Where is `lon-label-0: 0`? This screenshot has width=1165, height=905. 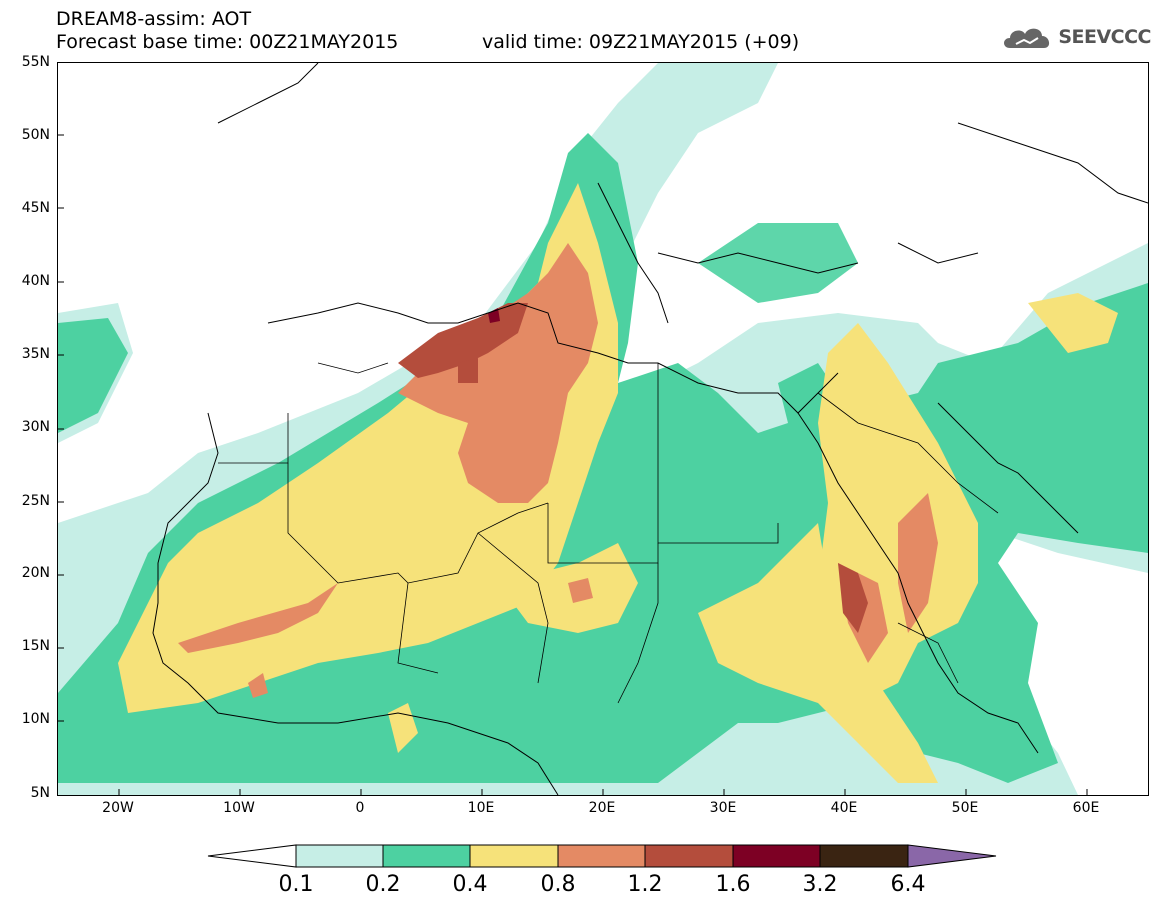 lon-label-0: 0 is located at coordinates (360, 808).